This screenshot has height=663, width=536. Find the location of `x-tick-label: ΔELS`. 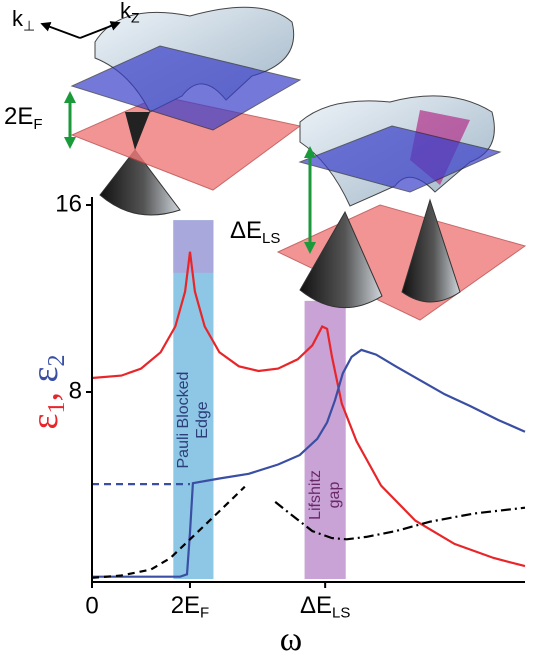

x-tick-label: ΔELS is located at coordinates (325, 606).